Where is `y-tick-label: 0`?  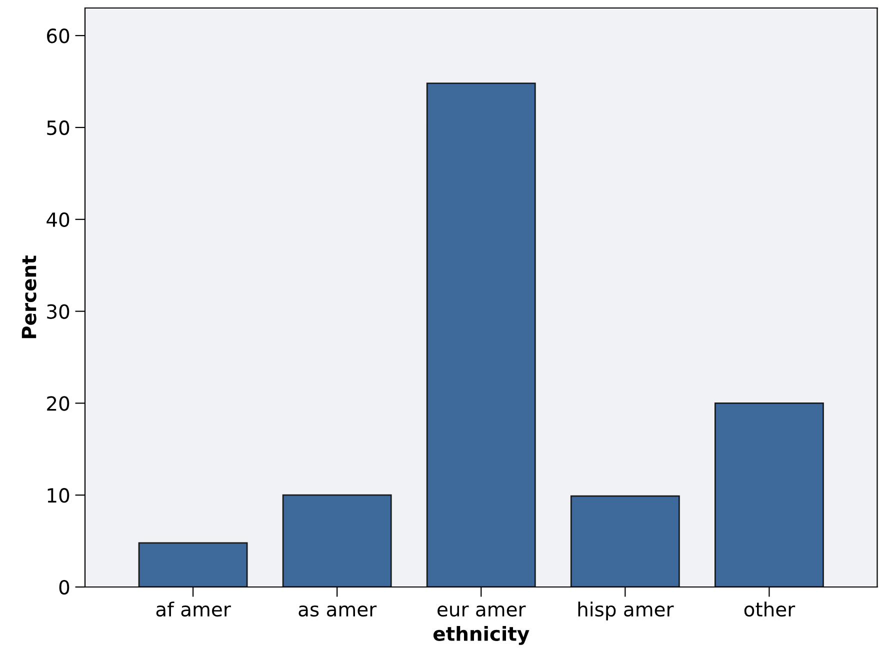 y-tick-label: 0 is located at coordinates (64, 587).